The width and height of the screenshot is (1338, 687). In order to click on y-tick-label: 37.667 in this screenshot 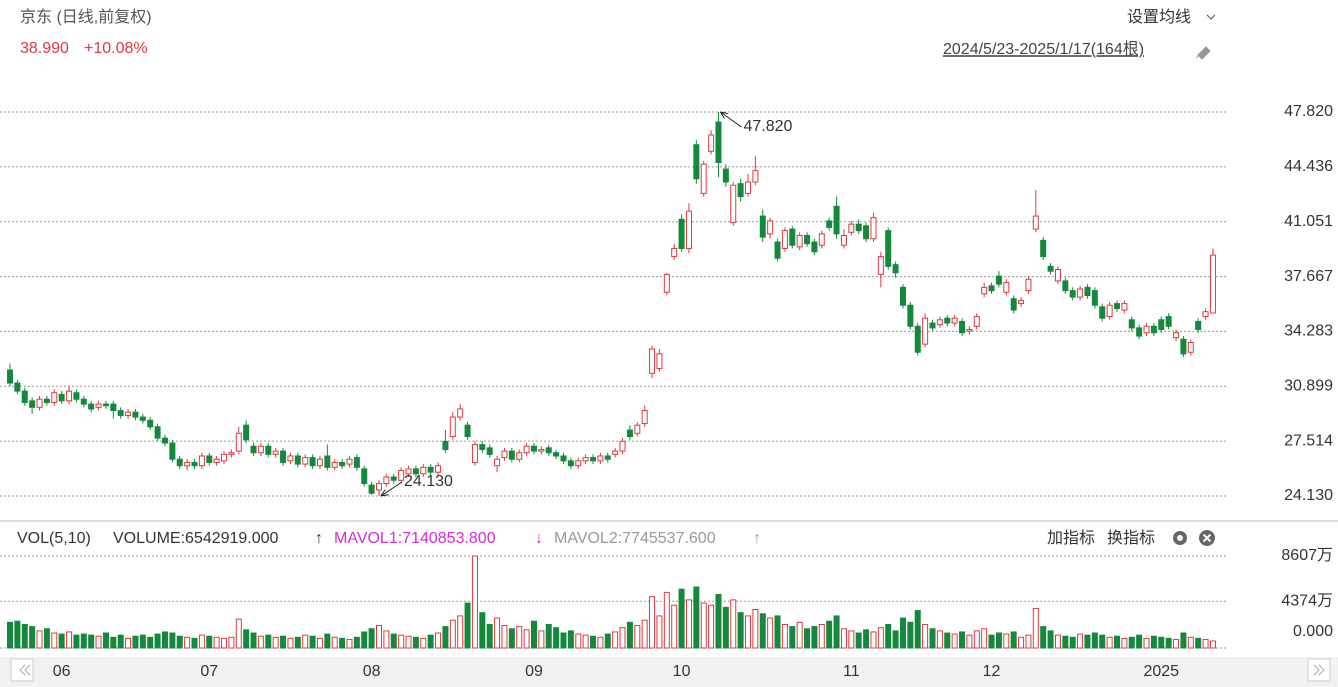, I will do `click(1308, 276)`.